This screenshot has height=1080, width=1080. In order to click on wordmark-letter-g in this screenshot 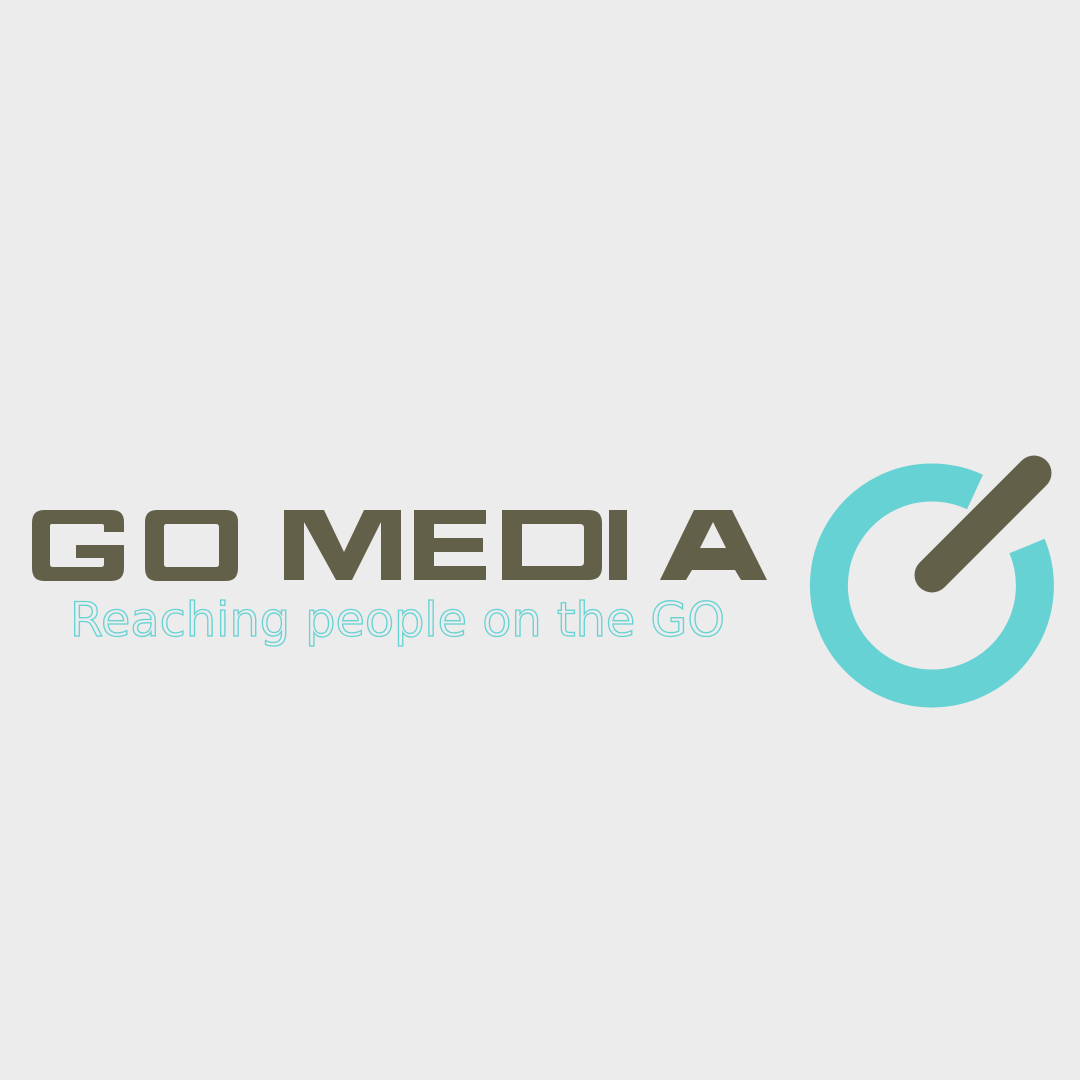, I will do `click(78, 545)`.